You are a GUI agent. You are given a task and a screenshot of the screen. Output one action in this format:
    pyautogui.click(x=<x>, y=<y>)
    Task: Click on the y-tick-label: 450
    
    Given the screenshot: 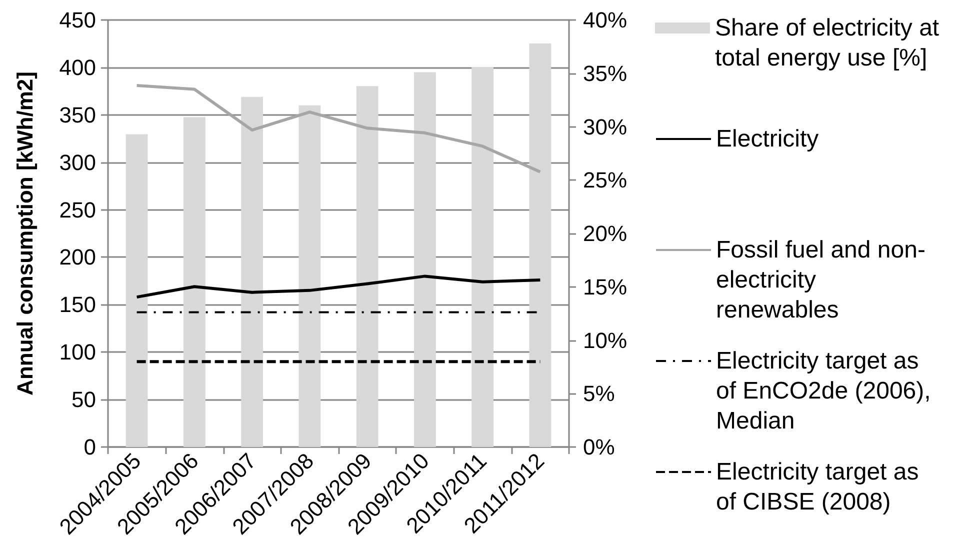 What is the action you would take?
    pyautogui.click(x=77, y=20)
    